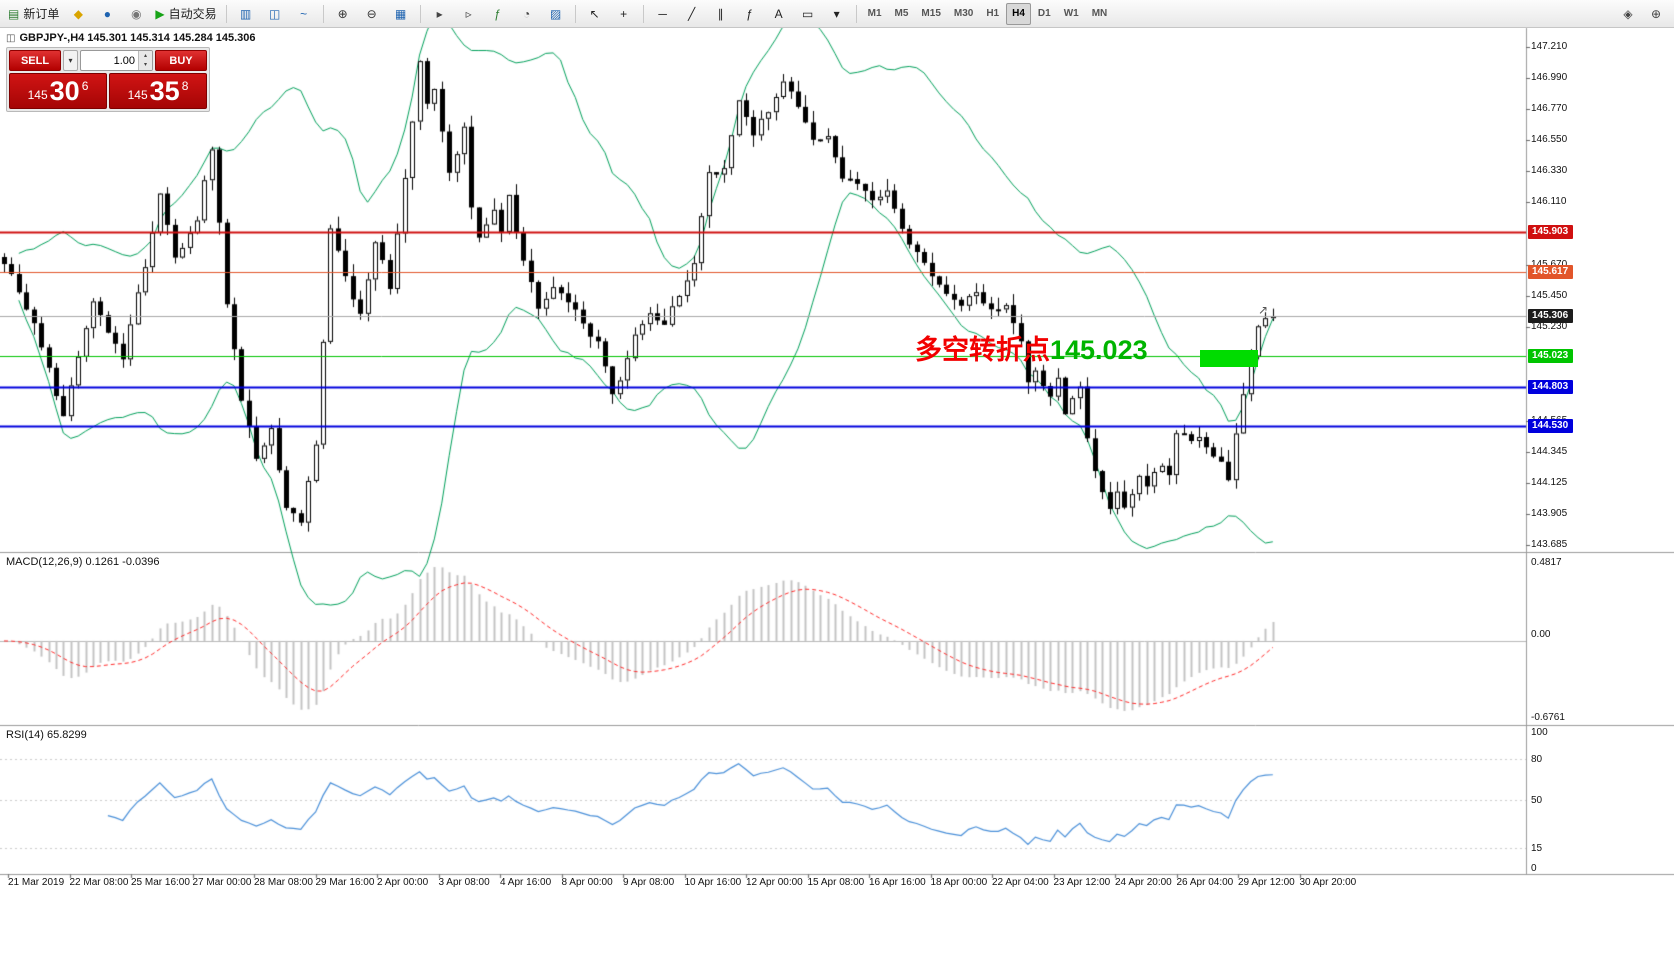 This screenshot has width=1674, height=955. Describe the element at coordinates (246, 14) in the screenshot. I see `bar-chart-icon: ▥` at that location.